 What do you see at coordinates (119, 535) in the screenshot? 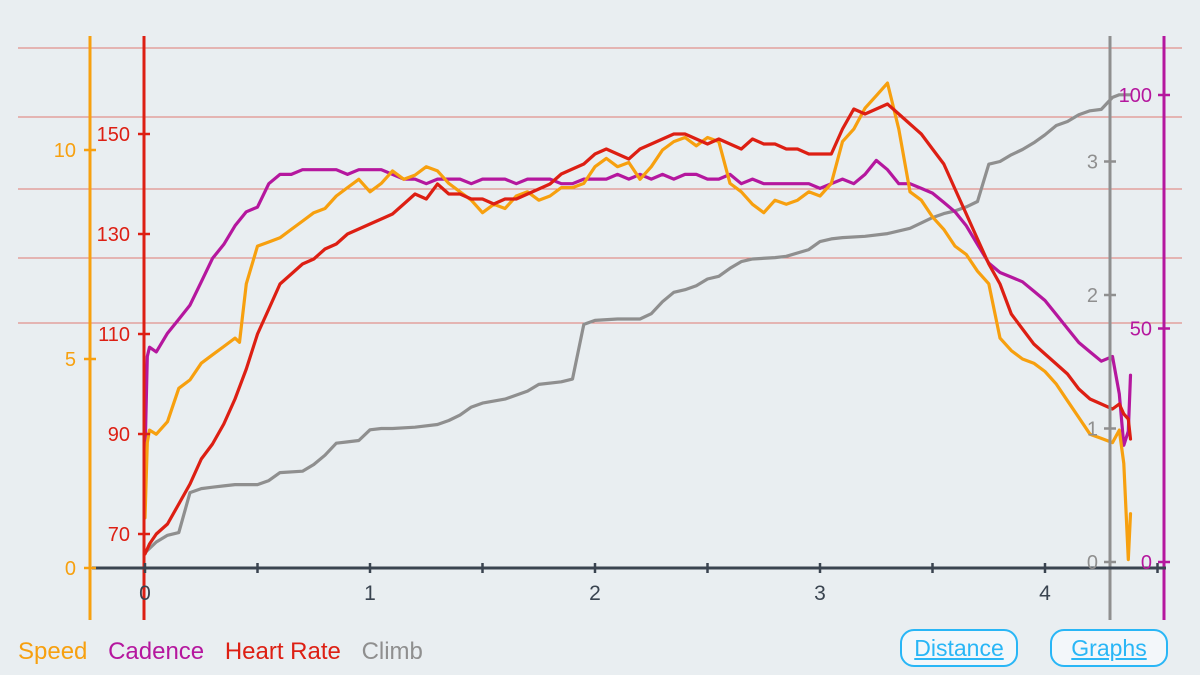
I see `heart-rate-tick-label-70: 70` at bounding box center [119, 535].